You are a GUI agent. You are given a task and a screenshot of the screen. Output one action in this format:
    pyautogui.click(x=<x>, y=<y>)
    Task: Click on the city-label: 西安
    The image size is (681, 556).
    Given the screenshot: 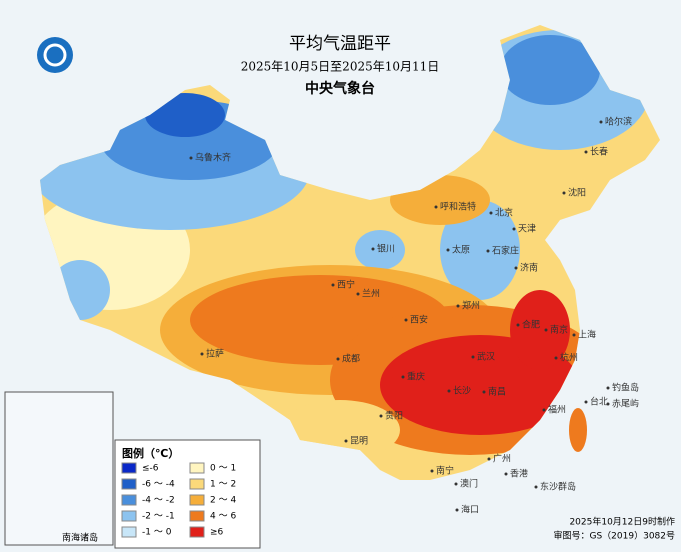 What is the action you would take?
    pyautogui.click(x=419, y=320)
    